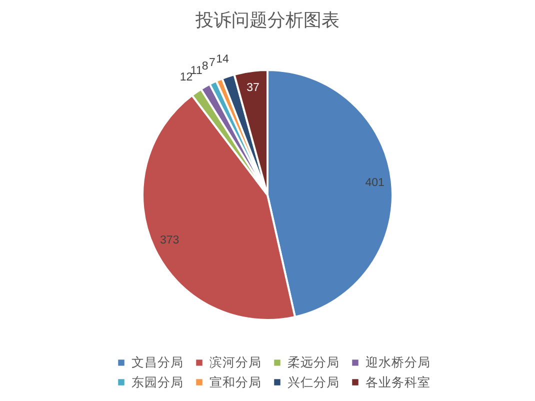 The width and height of the screenshot is (535, 401). I want to click on legend-label: 兴仁分局, so click(314, 382).